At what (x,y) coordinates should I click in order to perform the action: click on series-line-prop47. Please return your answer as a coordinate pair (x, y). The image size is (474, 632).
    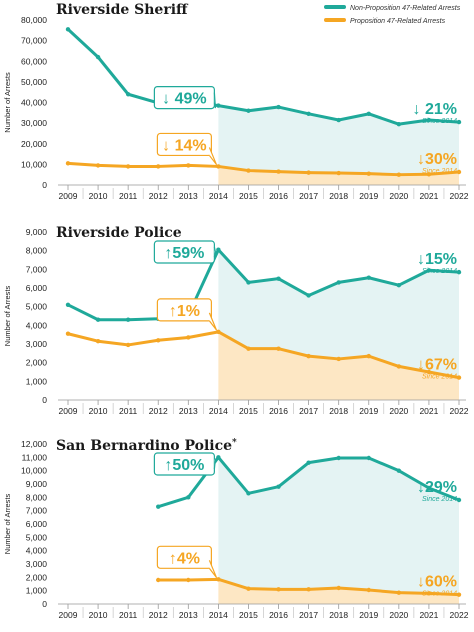
    Looking at the image, I should click on (263, 169).